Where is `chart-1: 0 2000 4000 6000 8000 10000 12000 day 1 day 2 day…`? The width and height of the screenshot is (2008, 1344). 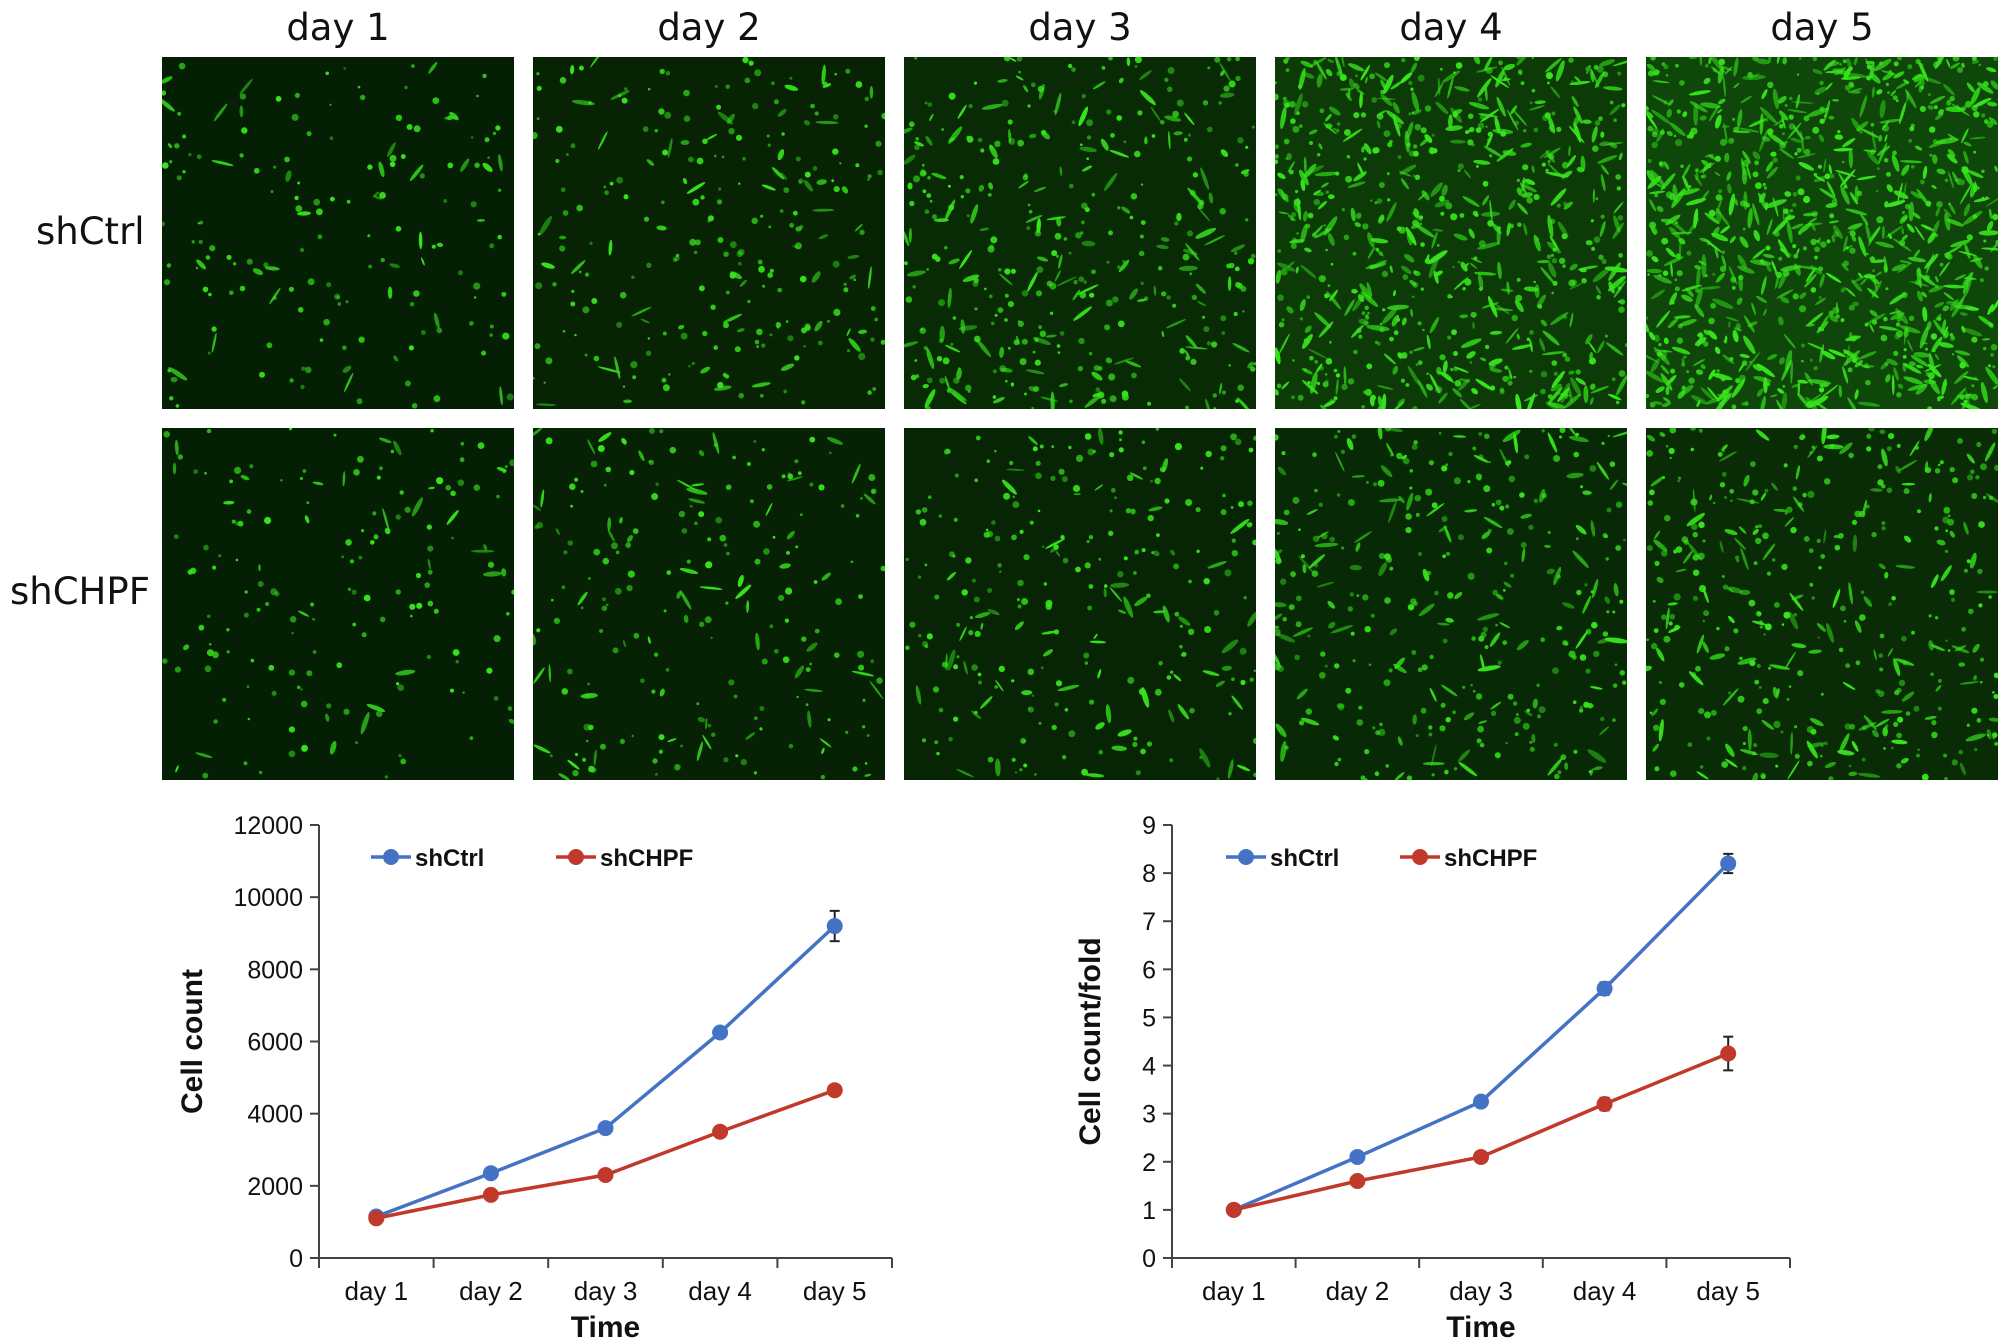 chart-1: 0 2000 4000 6000 8000 10000 12000 day 1 day 2 day… is located at coordinates (534, 1078).